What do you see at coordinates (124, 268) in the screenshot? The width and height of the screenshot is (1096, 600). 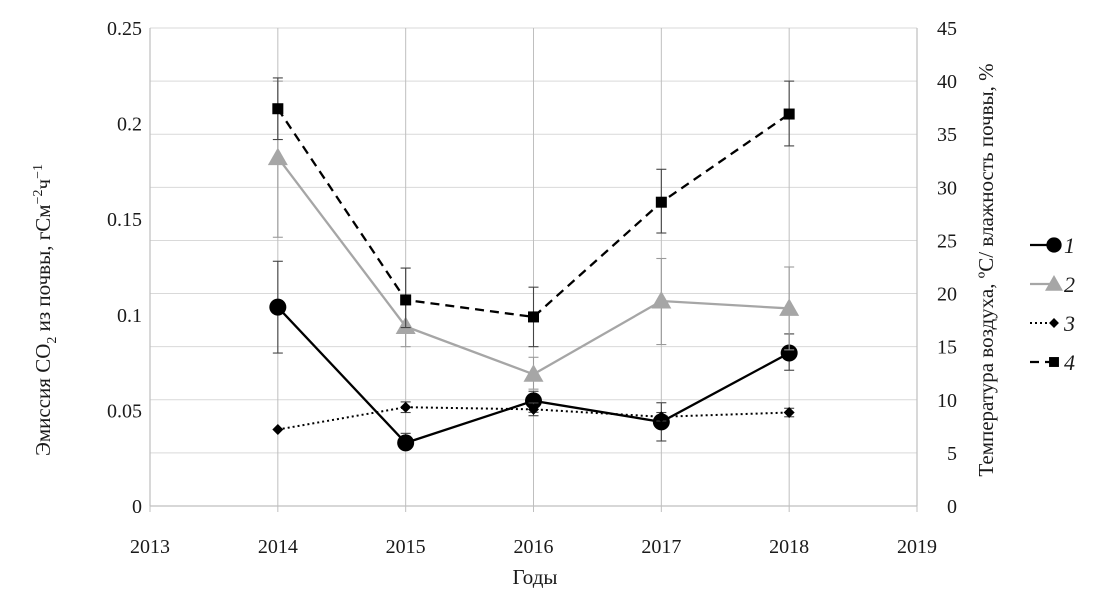 I see `y-left-tick-labels: 0 0.05 0.1 0.15 0.2 0.25` at bounding box center [124, 268].